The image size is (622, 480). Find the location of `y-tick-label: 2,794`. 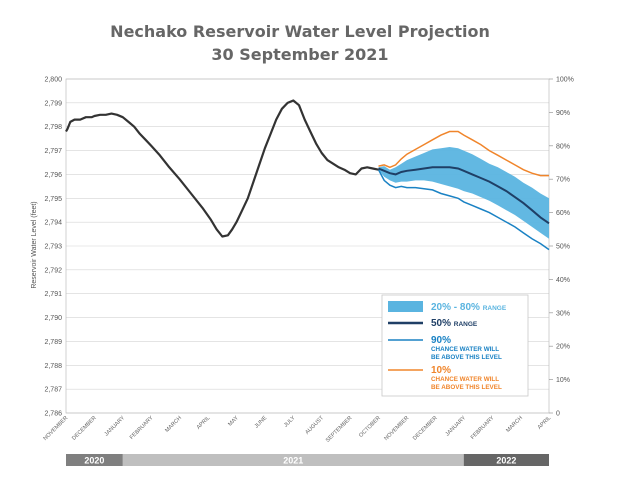

y-tick-label: 2,794 is located at coordinates (53, 223).